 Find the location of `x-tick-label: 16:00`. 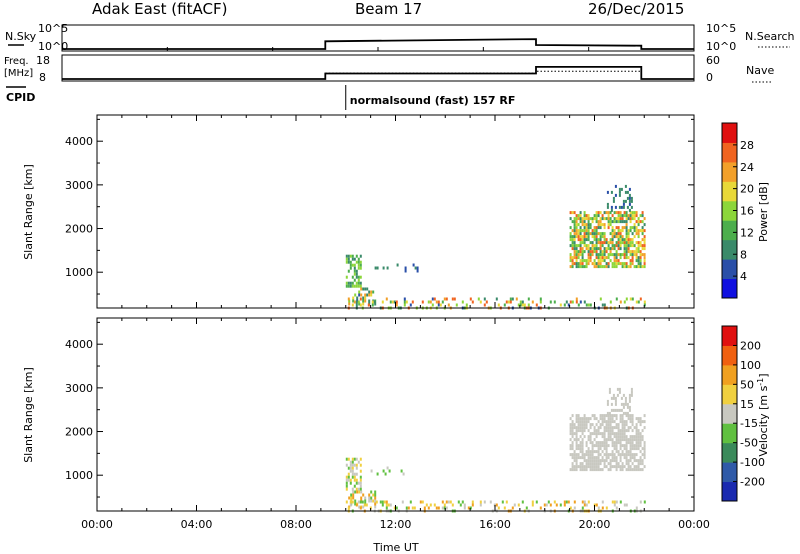

x-tick-label: 16:00 is located at coordinates (495, 524).